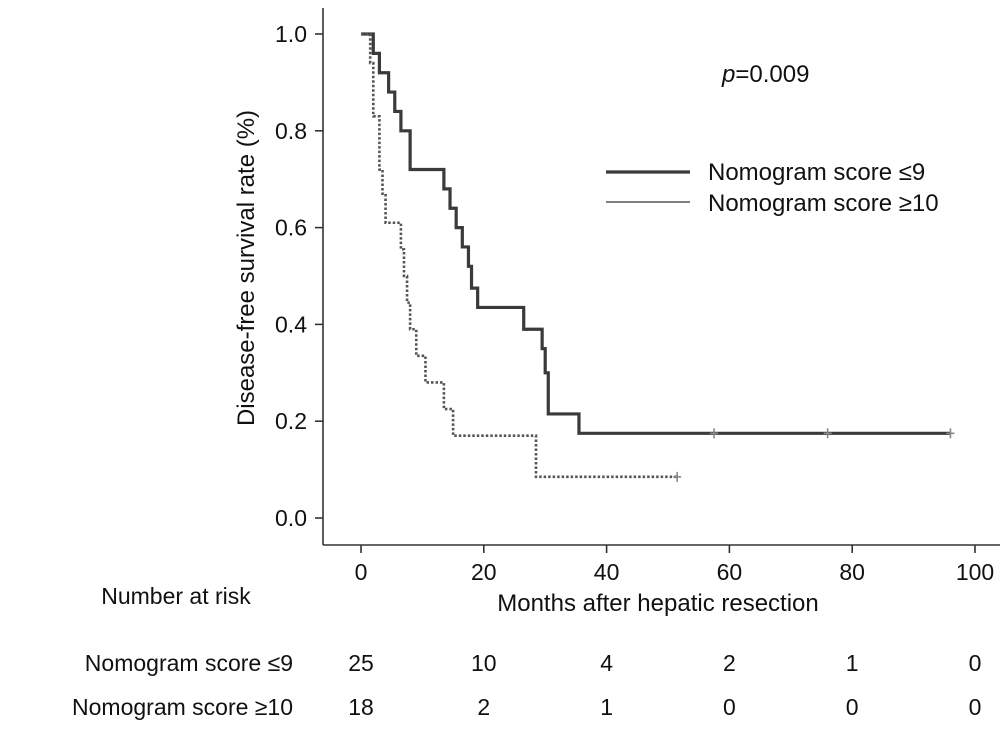  Describe the element at coordinates (176, 596) in the screenshot. I see `risk-table-title: Number at risk` at that location.